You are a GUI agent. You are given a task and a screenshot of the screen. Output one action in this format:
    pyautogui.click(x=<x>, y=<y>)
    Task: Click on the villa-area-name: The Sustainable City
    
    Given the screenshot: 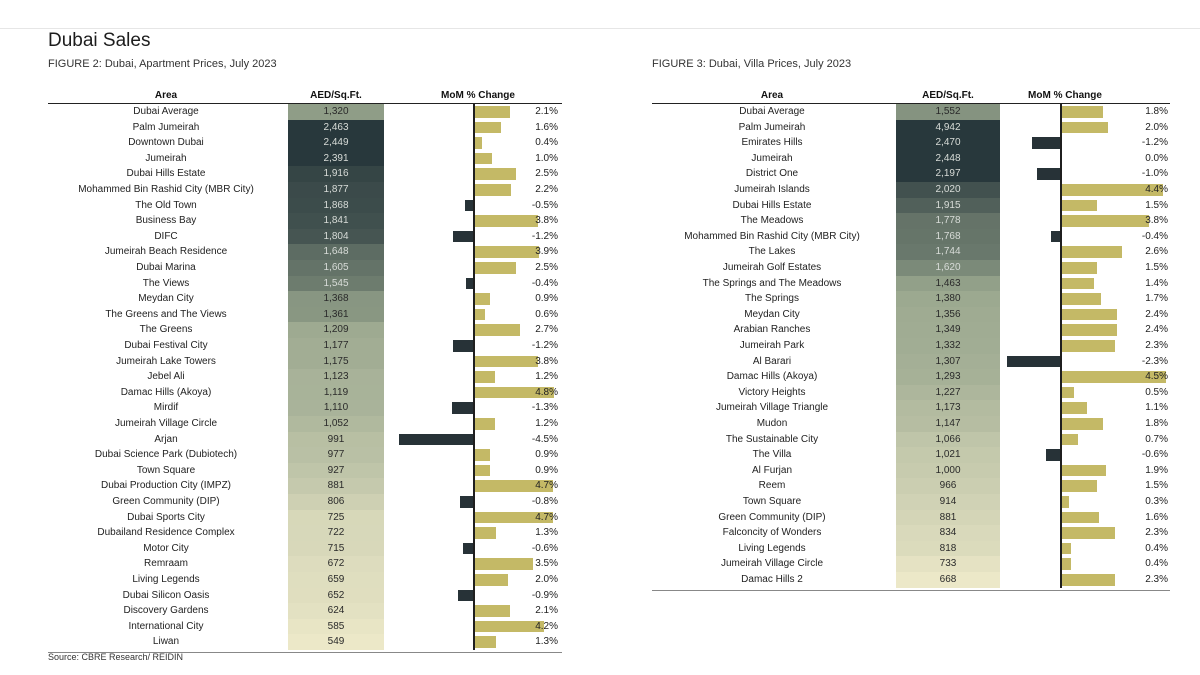 What is the action you would take?
    pyautogui.click(x=772, y=439)
    